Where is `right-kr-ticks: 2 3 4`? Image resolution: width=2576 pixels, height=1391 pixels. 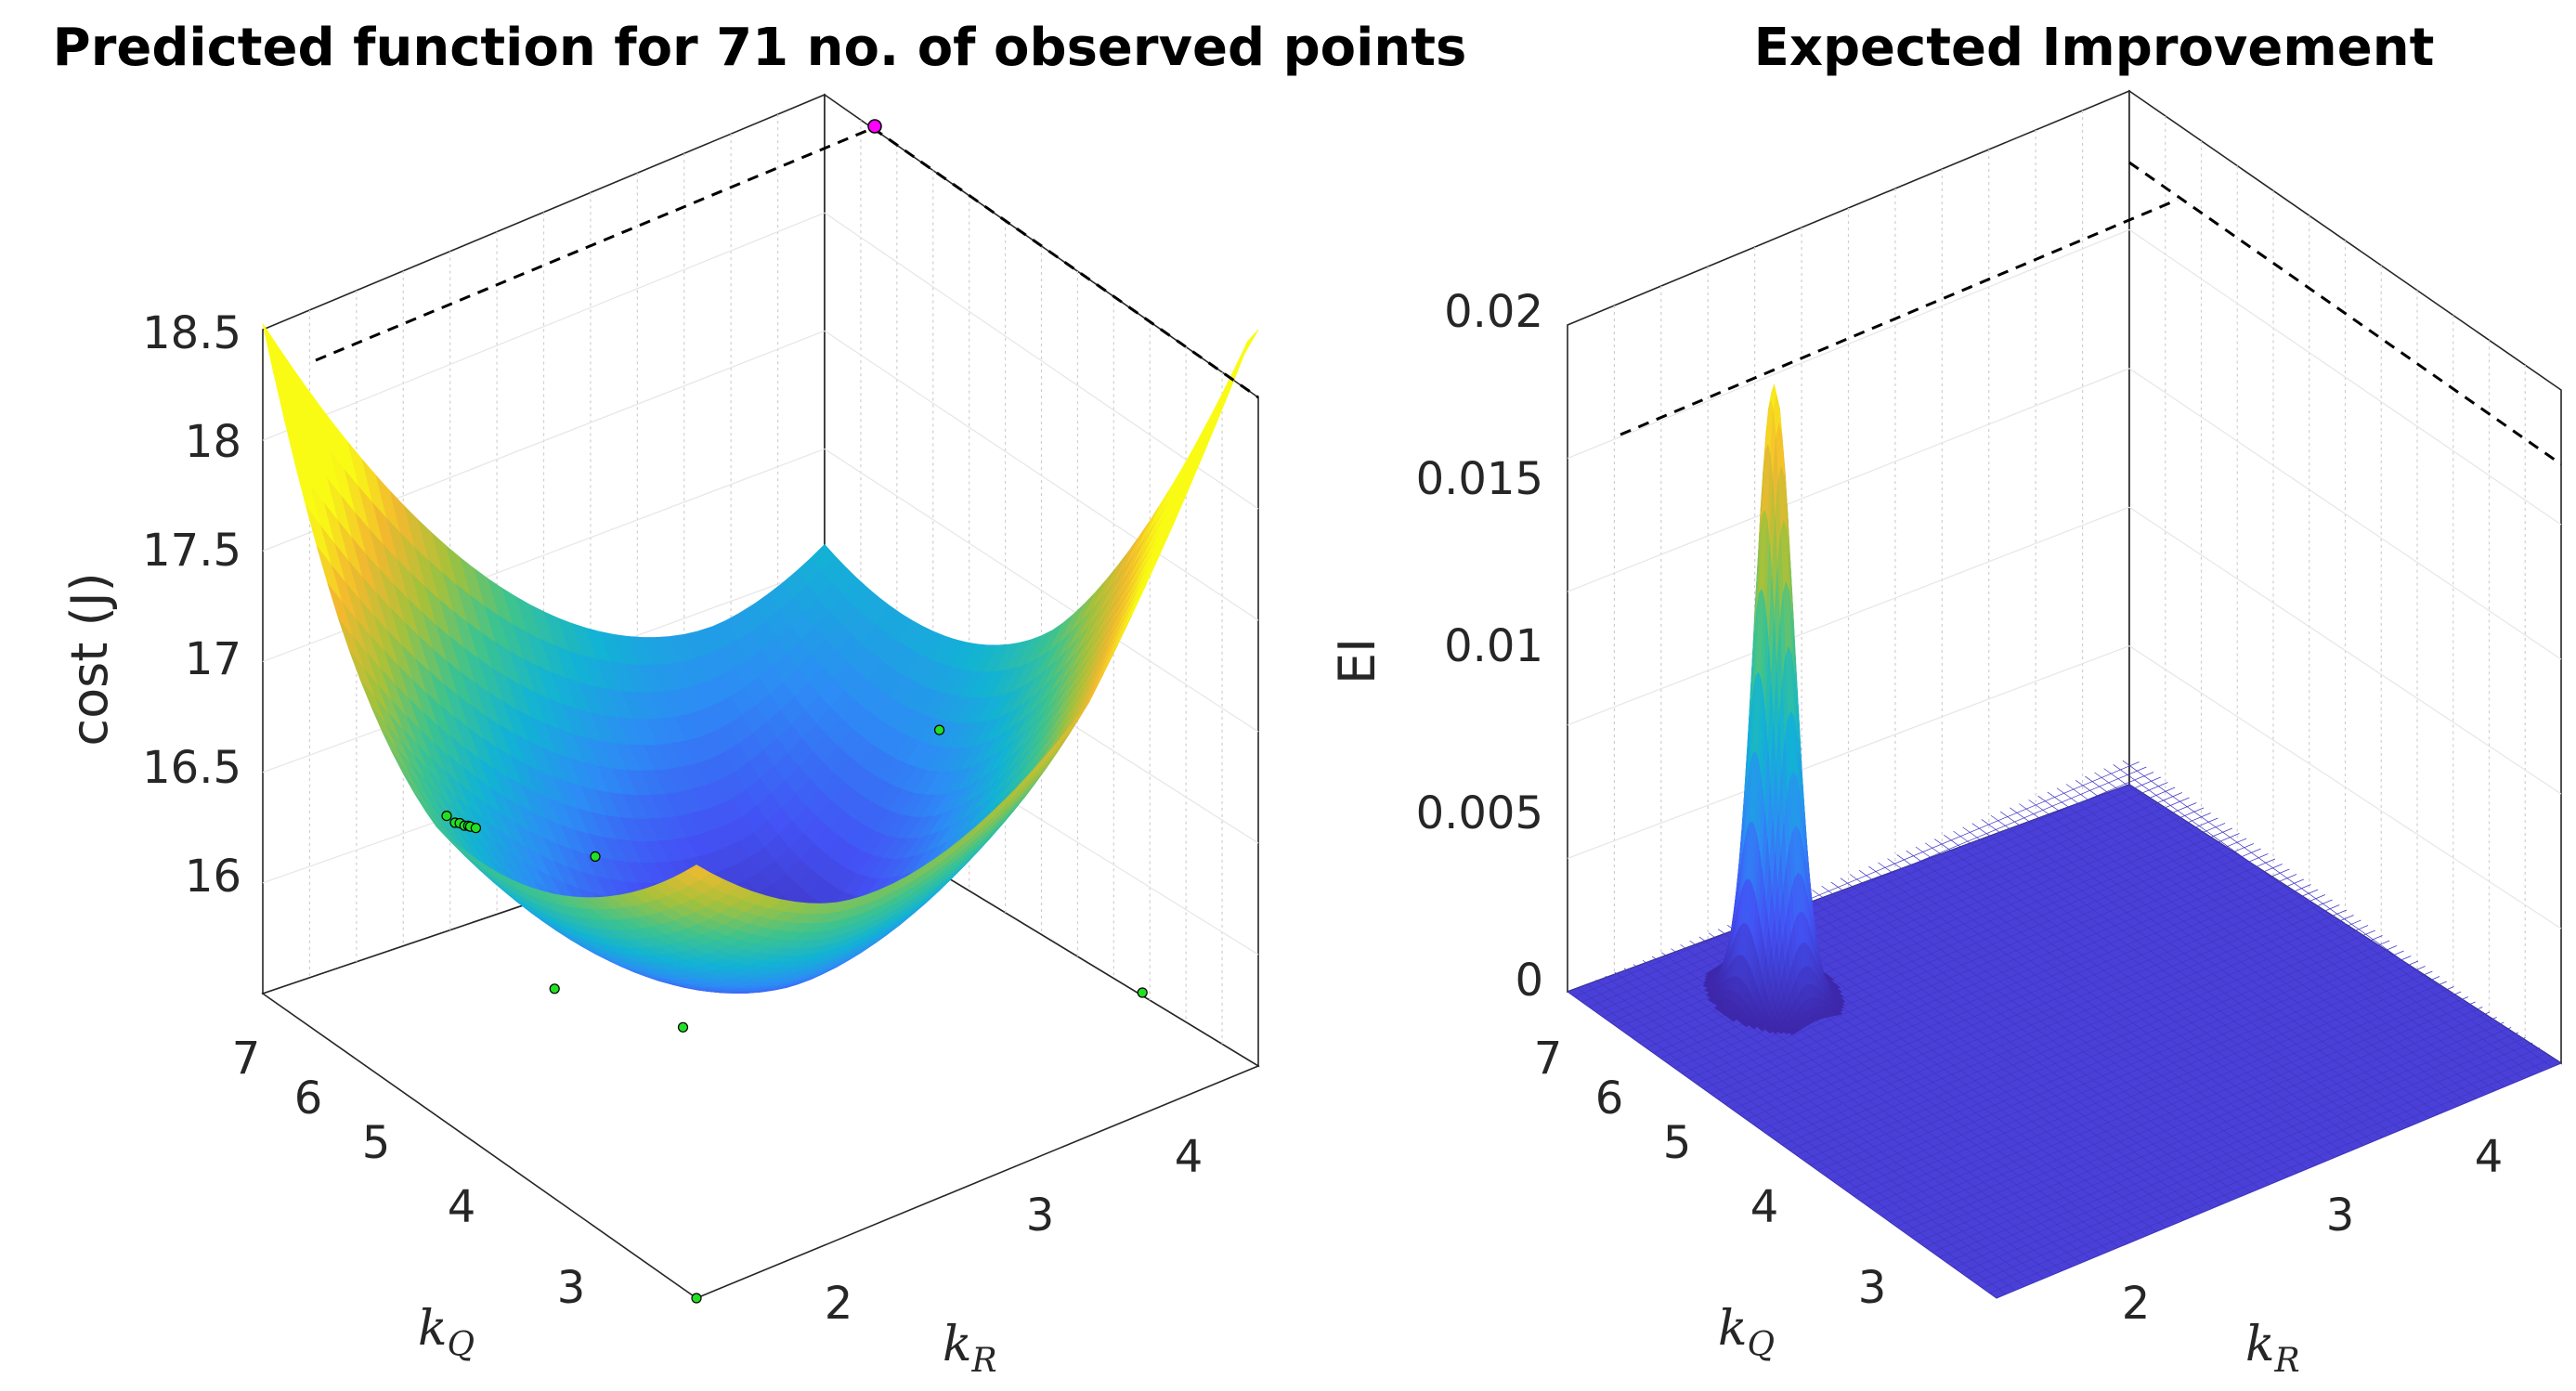 right-kr-ticks: 2 3 4 is located at coordinates (2313, 1230).